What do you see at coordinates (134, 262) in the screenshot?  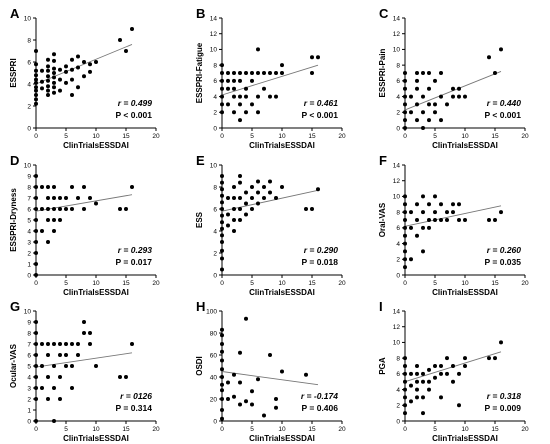 I see `p-value: P = 0.017` at bounding box center [134, 262].